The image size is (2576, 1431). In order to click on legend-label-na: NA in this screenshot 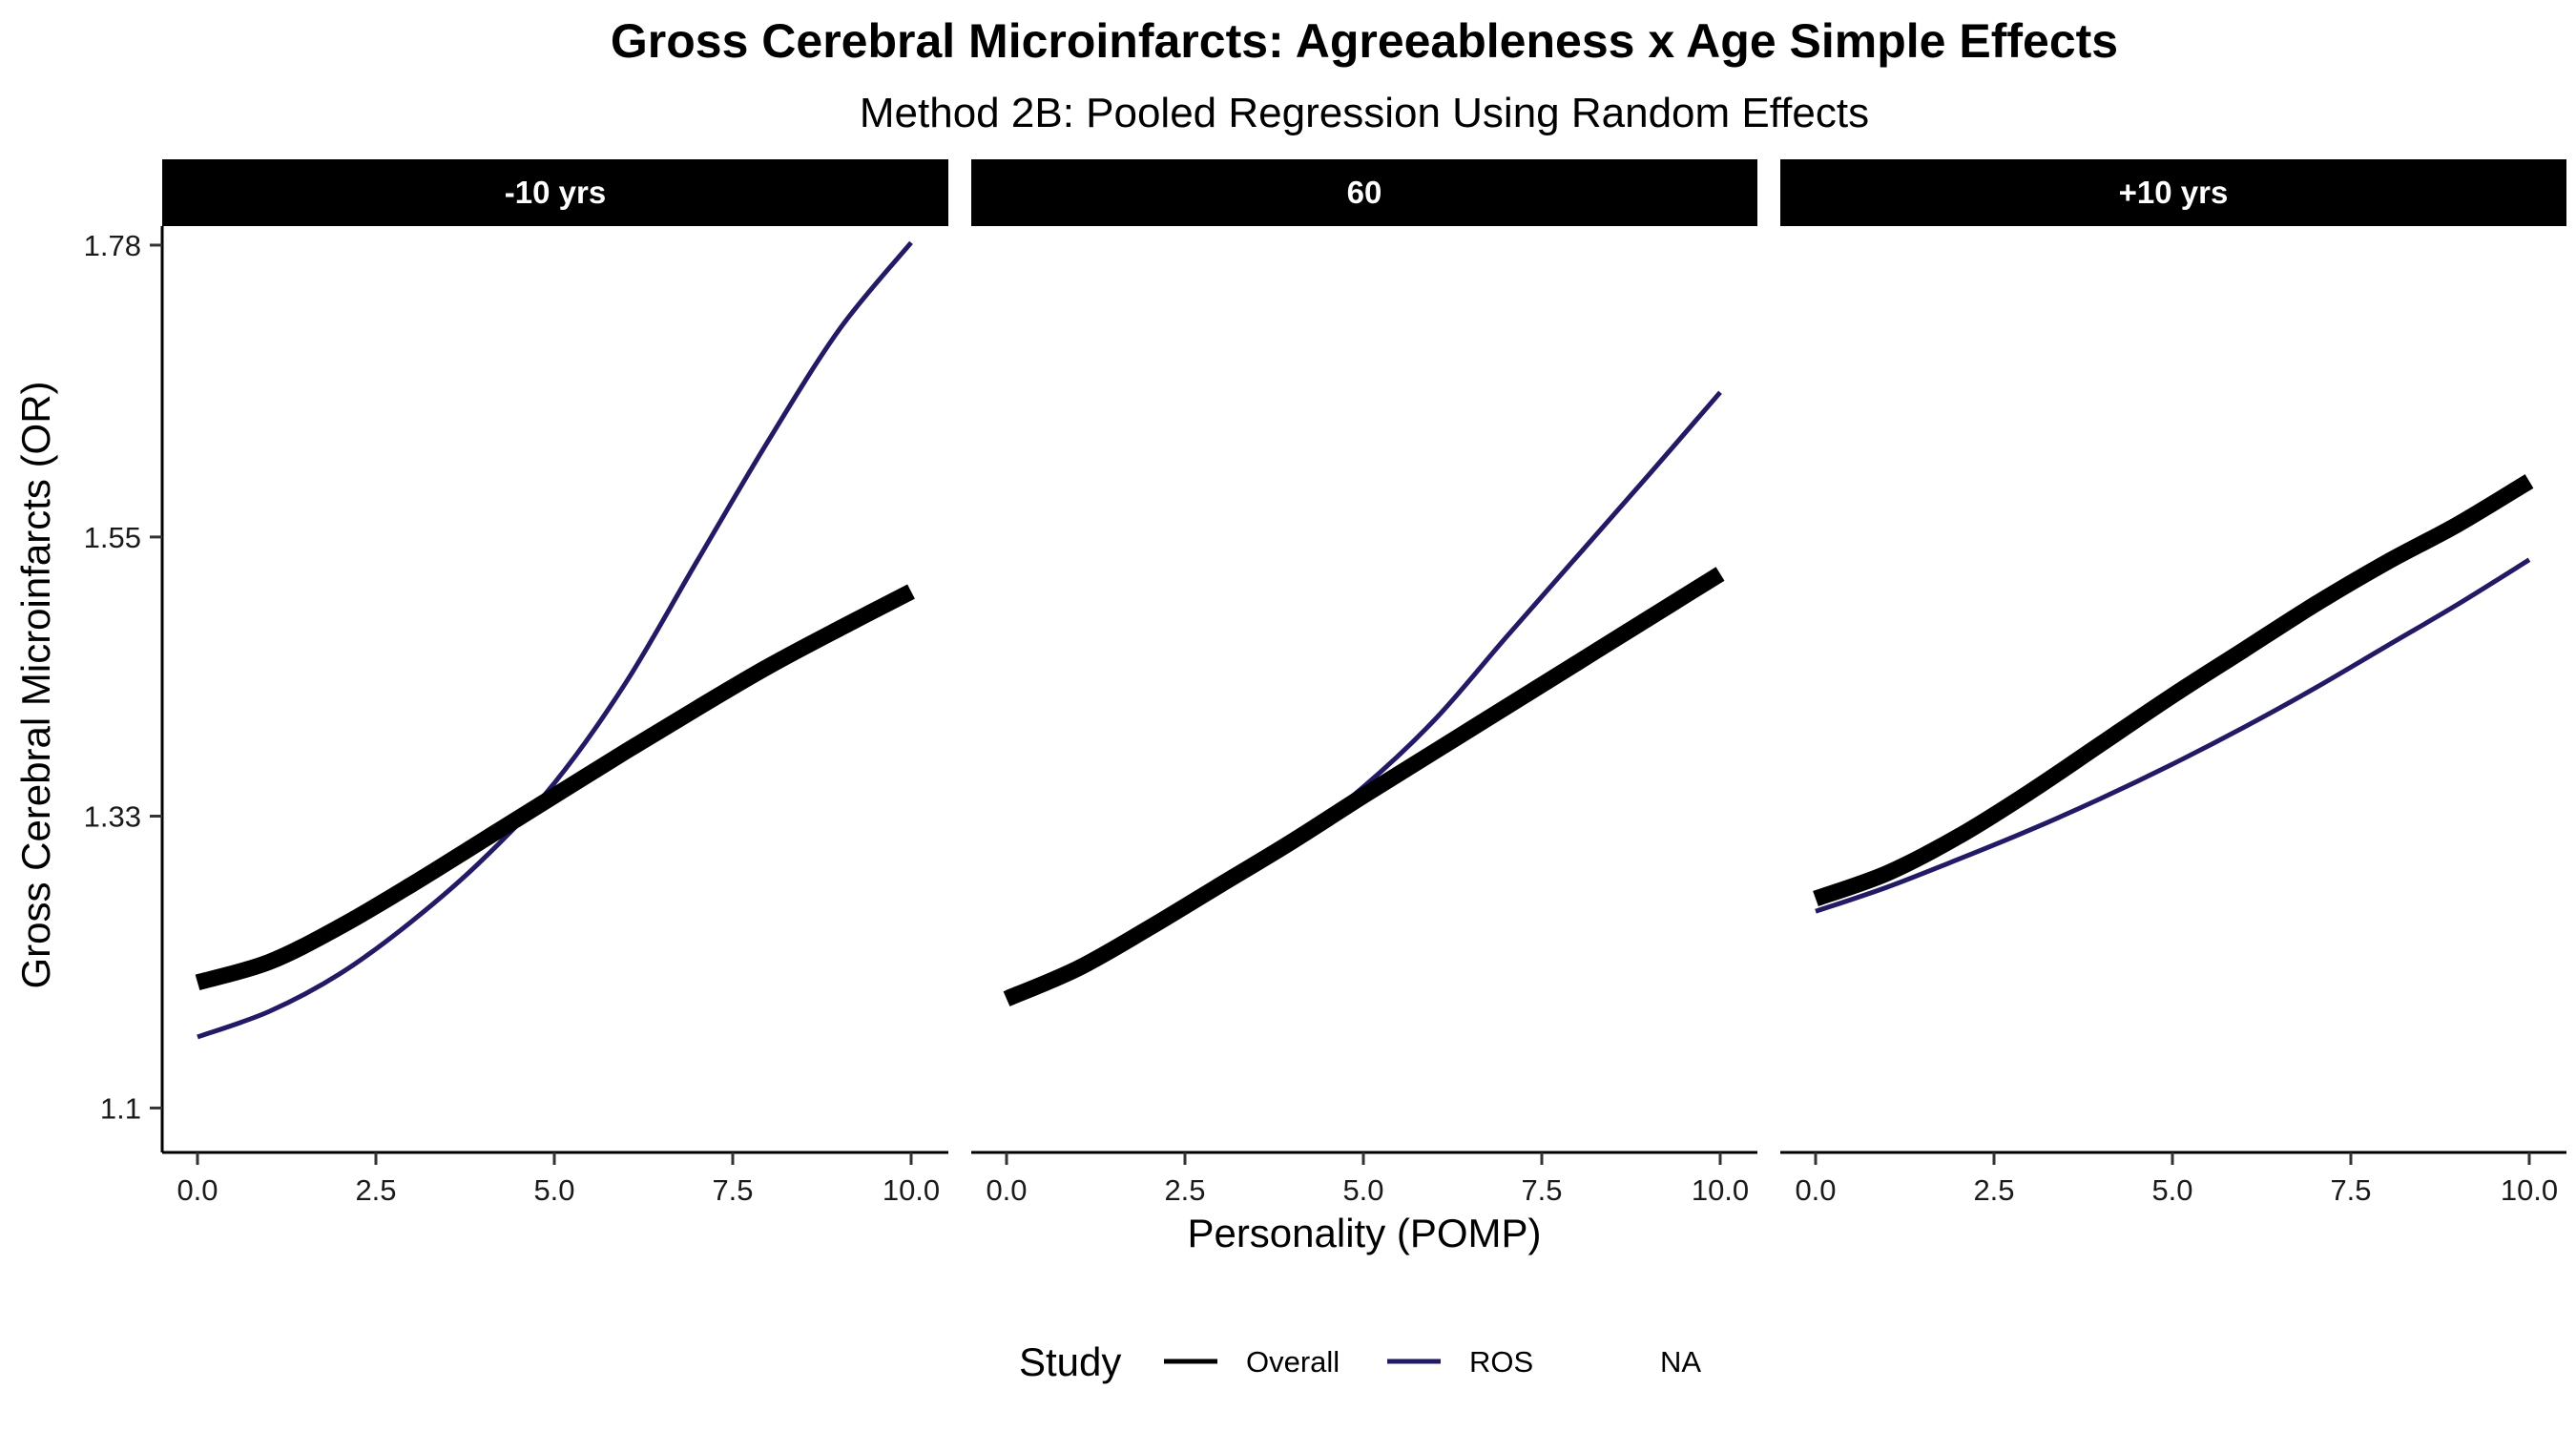, I will do `click(1680, 1362)`.